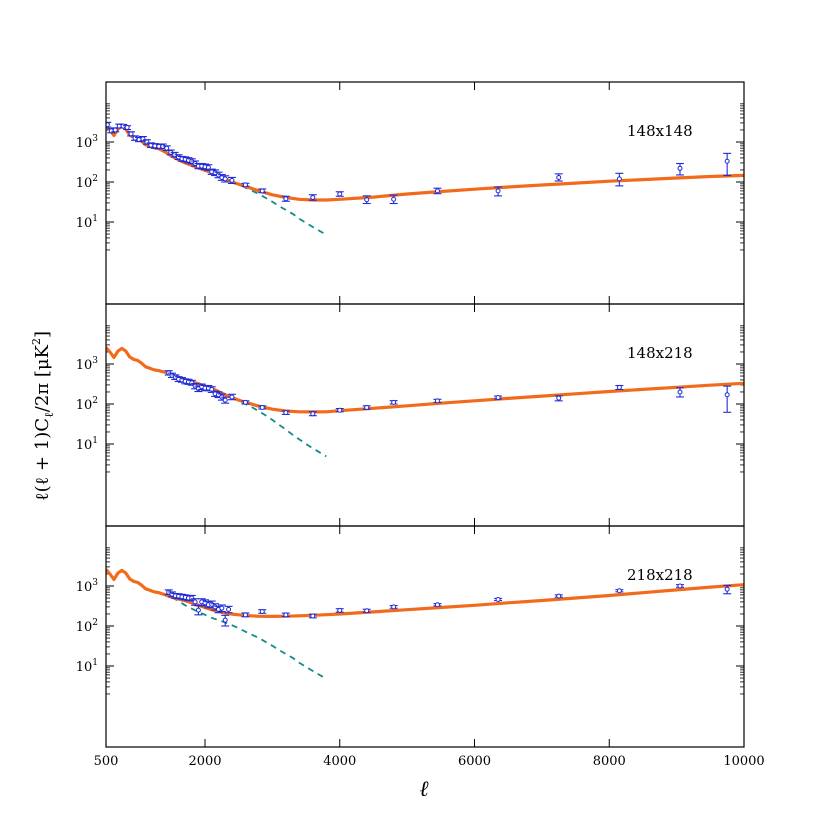 Image resolution: width=830 pixels, height=830 pixels. I want to click on y-axis-label-tail: /2π [μK, so click(42, 378).